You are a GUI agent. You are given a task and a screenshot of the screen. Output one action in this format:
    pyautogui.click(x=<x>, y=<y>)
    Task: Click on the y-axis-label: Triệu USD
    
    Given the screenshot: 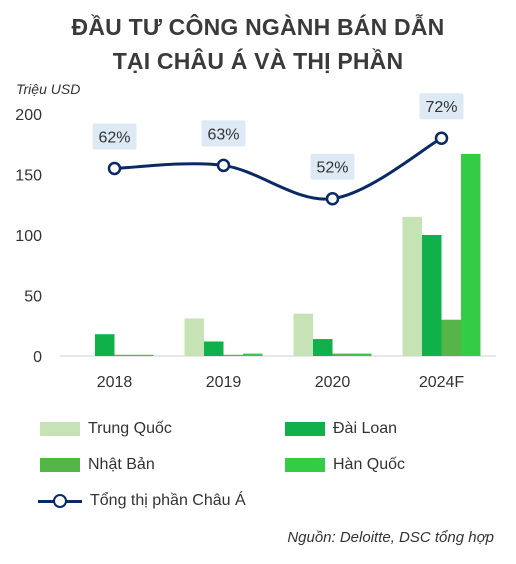 What is the action you would take?
    pyautogui.click(x=48, y=89)
    